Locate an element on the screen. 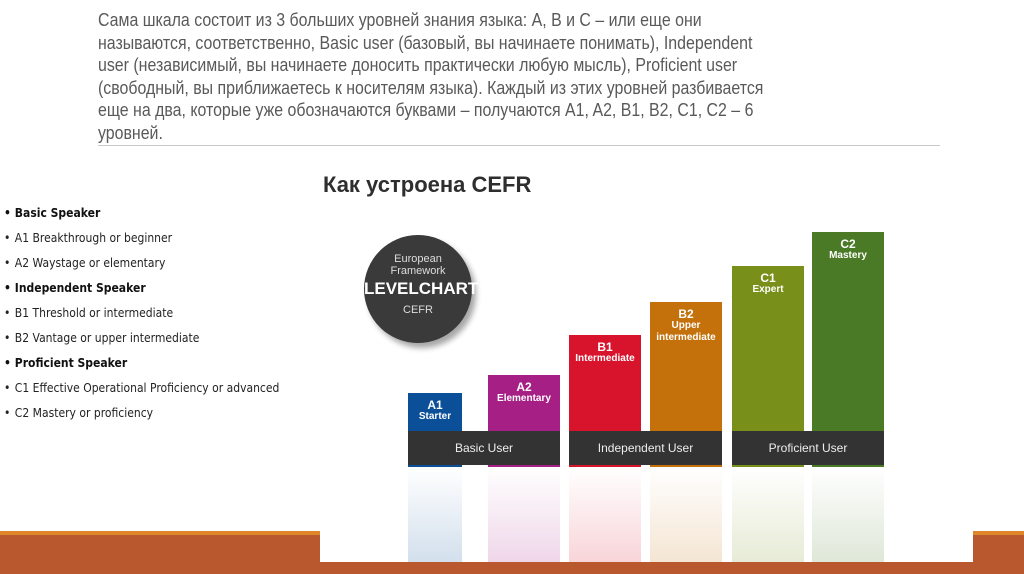 This screenshot has width=1024, height=574. group-label: Basic User is located at coordinates (484, 448).